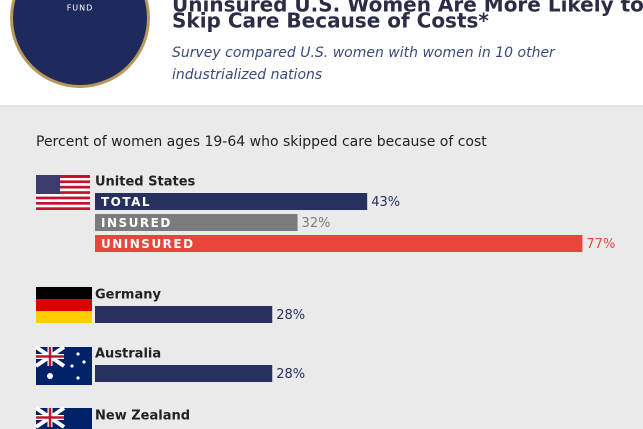 The height and width of the screenshot is (429, 643). What do you see at coordinates (126, 202) in the screenshot?
I see `bar-label: TOTAL` at bounding box center [126, 202].